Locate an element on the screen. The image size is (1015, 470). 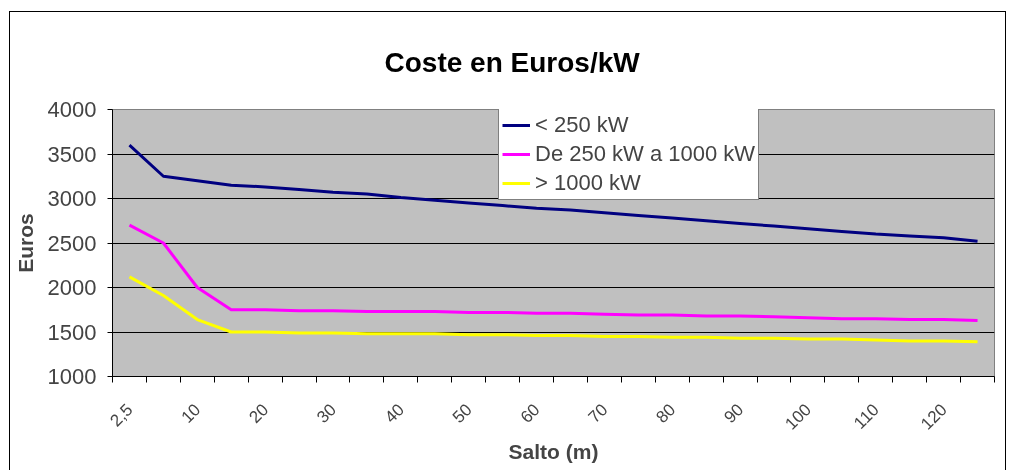
chart-title: Coste en Euros/kW is located at coordinates (512, 62).